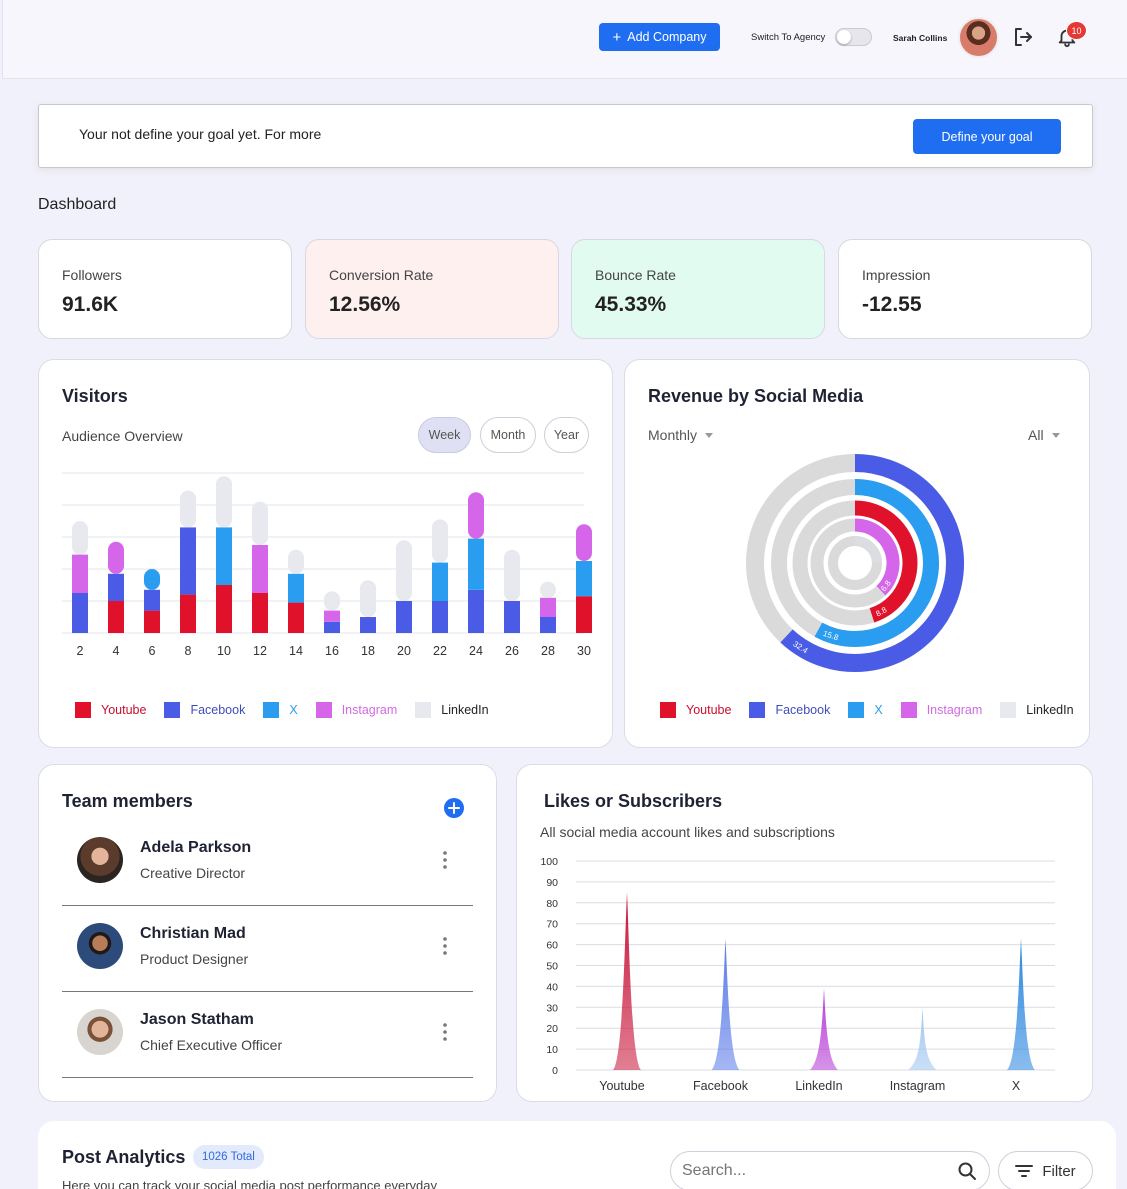 The image size is (1127, 1189). I want to click on switch-agency-toggle, so click(853, 37).